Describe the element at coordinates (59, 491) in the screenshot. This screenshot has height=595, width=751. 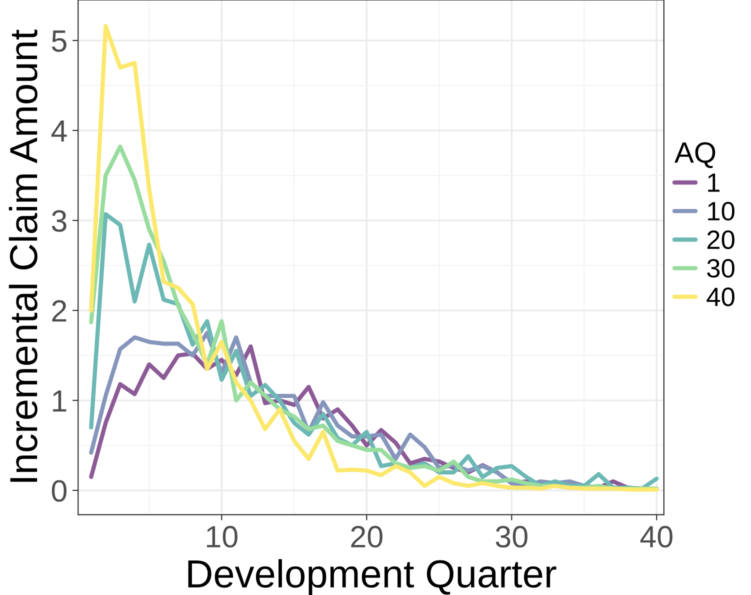
I see `y-tick-label: 0` at that location.